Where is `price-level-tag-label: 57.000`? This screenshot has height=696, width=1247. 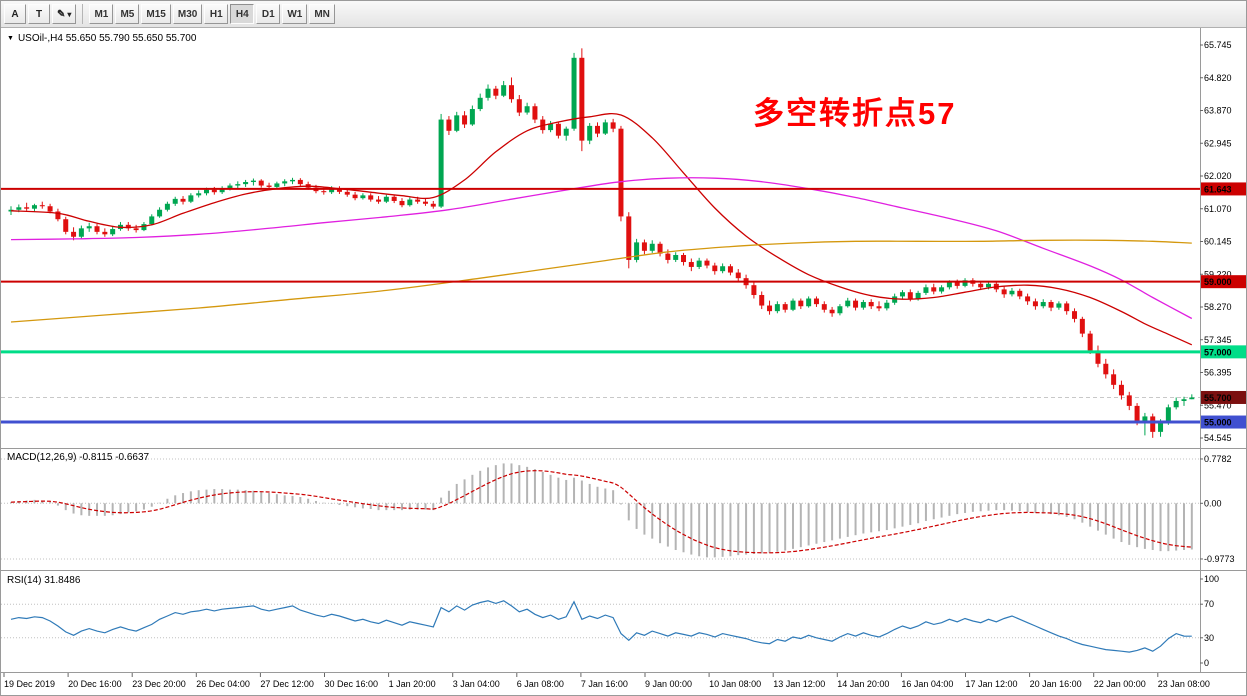 price-level-tag-label: 57.000 is located at coordinates (1218, 352).